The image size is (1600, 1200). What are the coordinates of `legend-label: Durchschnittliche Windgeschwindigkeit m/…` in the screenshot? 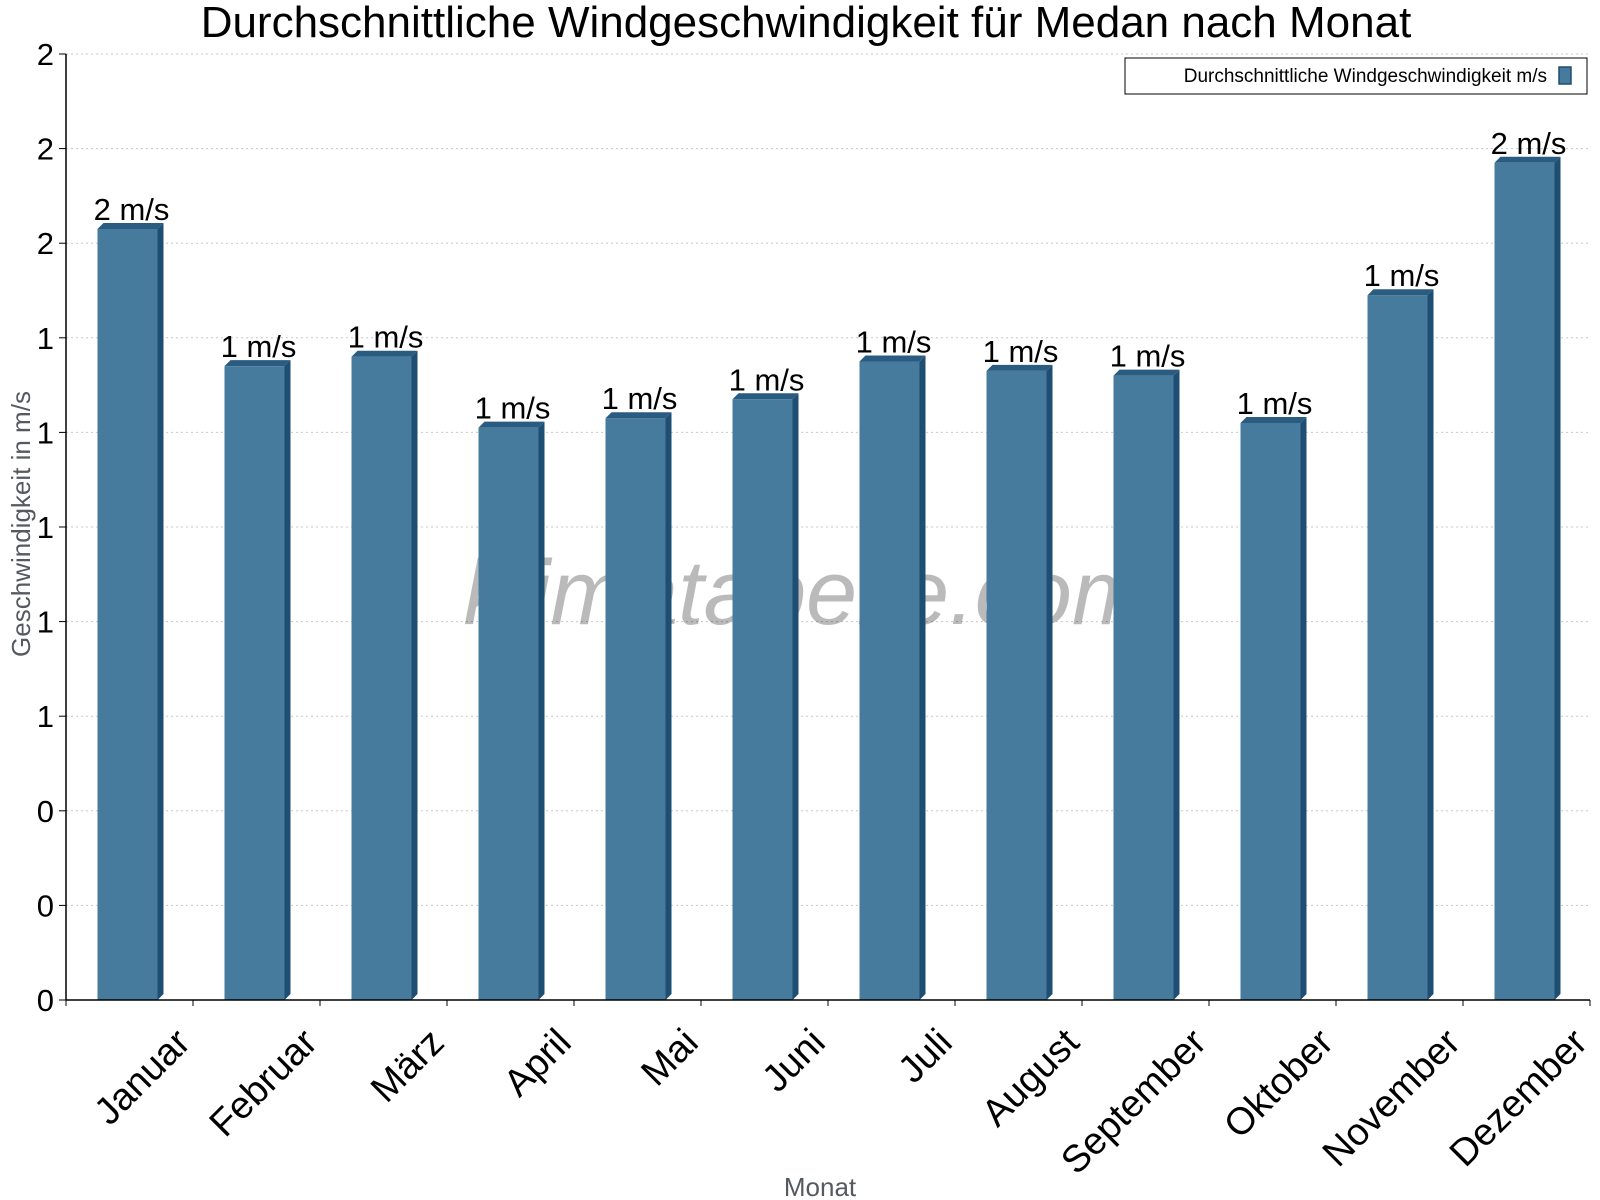 It's located at (1365, 76).